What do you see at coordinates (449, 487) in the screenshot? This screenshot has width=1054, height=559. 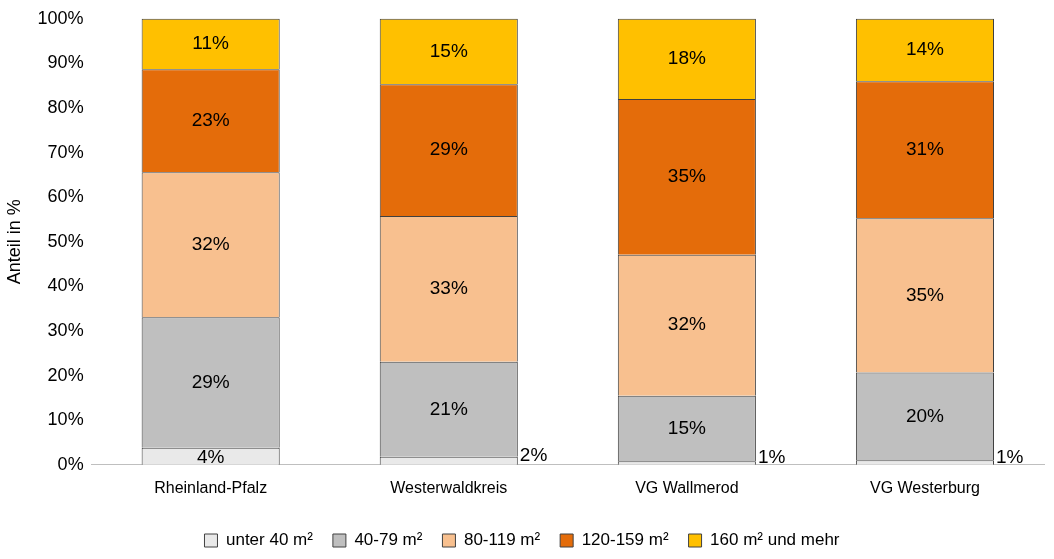 I see `x-tick-label: Westerwaldkreis` at bounding box center [449, 487].